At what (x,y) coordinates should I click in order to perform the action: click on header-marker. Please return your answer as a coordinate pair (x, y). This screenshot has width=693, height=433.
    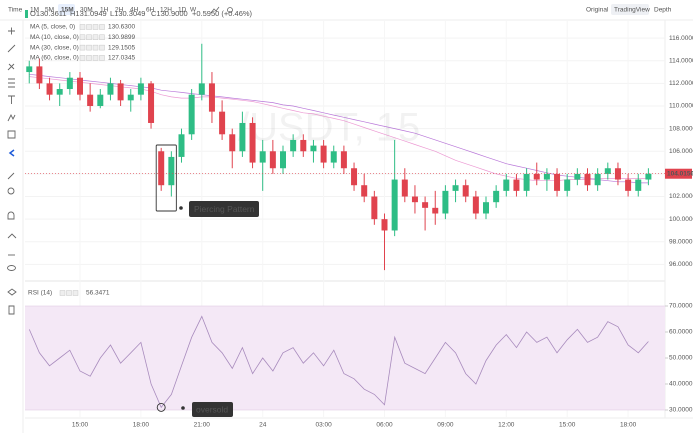
    Looking at the image, I should click on (26, 14).